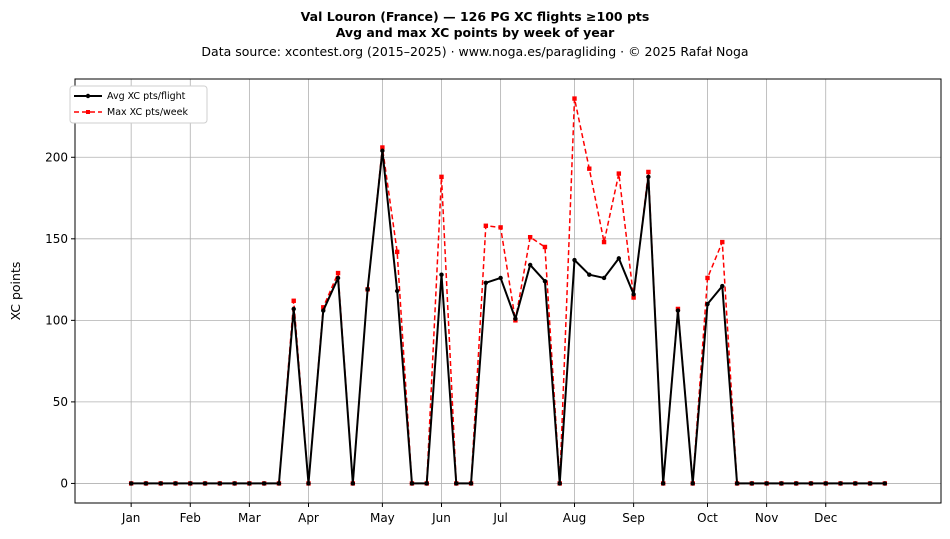 The width and height of the screenshot is (950, 539). What do you see at coordinates (56, 320) in the screenshot?
I see `y-tick-label: 100` at bounding box center [56, 320].